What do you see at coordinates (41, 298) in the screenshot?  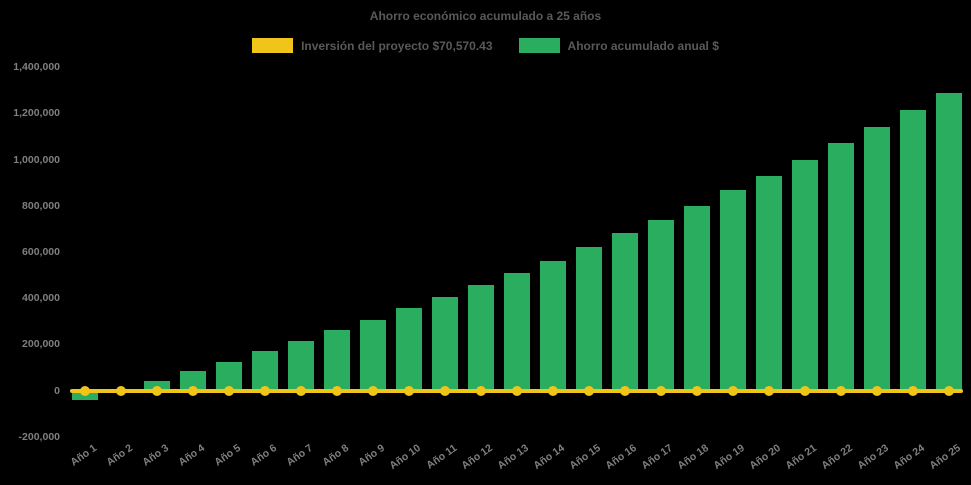 I see `y-axis-tick-label: 400,000` at bounding box center [41, 298].